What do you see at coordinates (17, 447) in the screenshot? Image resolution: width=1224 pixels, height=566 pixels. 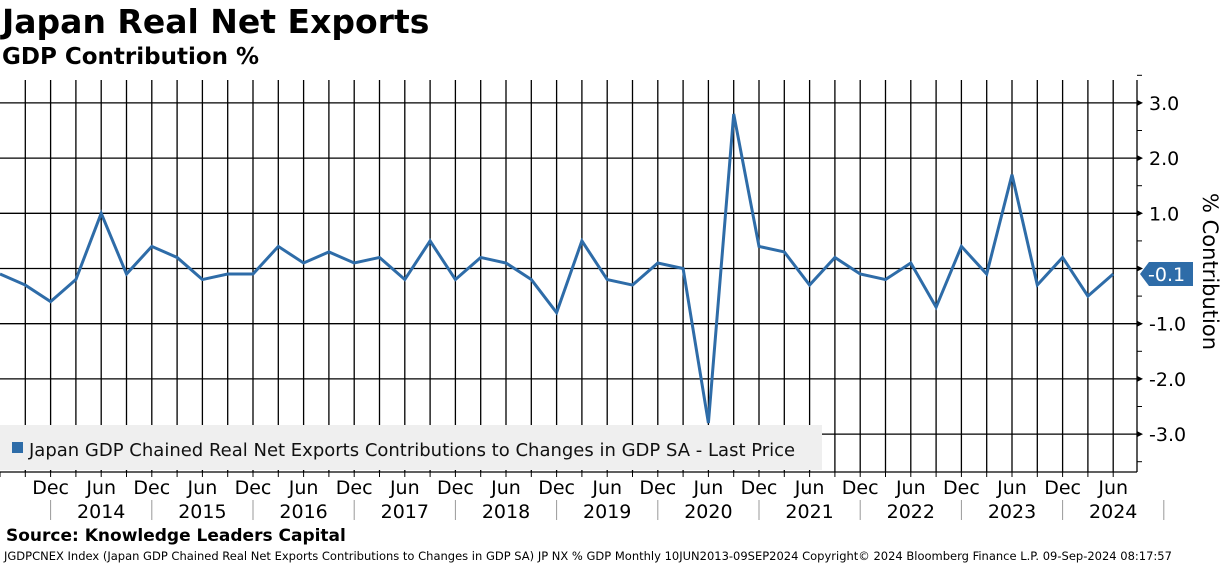 I see `legend-swatch` at bounding box center [17, 447].